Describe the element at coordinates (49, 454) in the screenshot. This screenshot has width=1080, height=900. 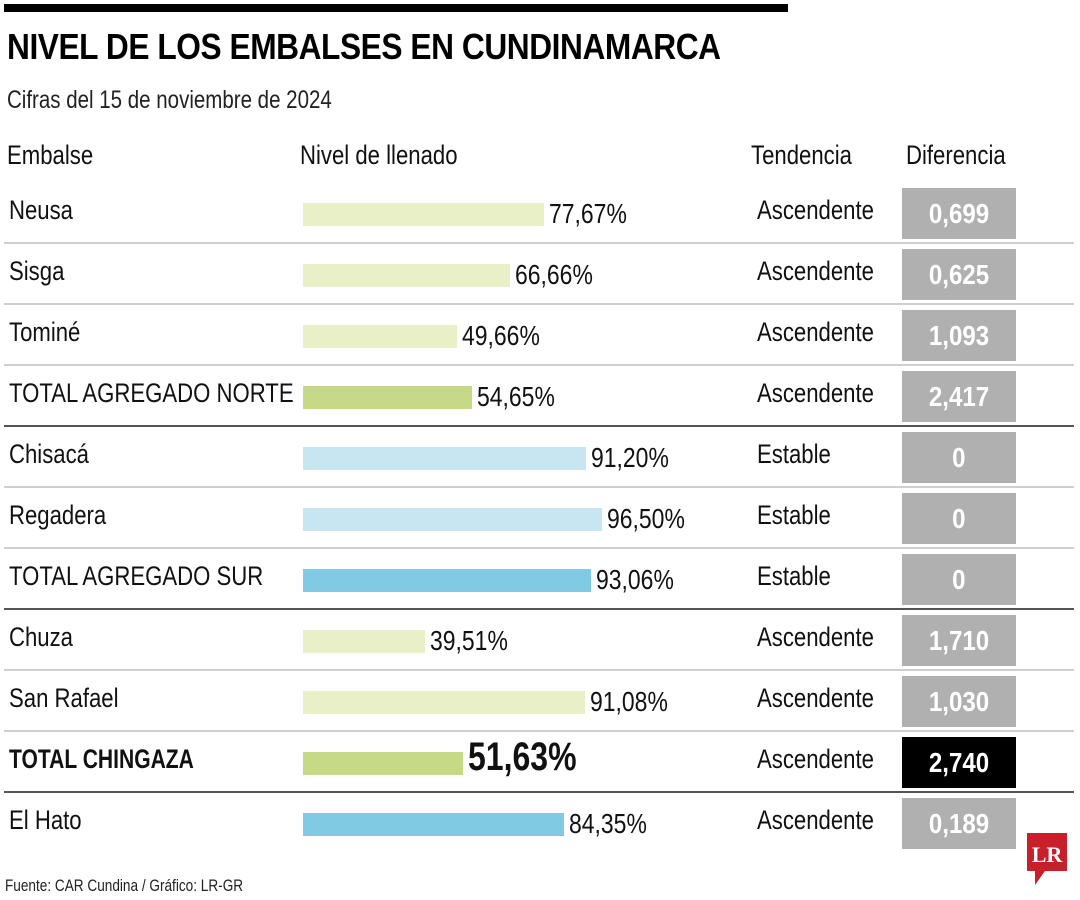
I see `reservoir-name: Chisacá` at that location.